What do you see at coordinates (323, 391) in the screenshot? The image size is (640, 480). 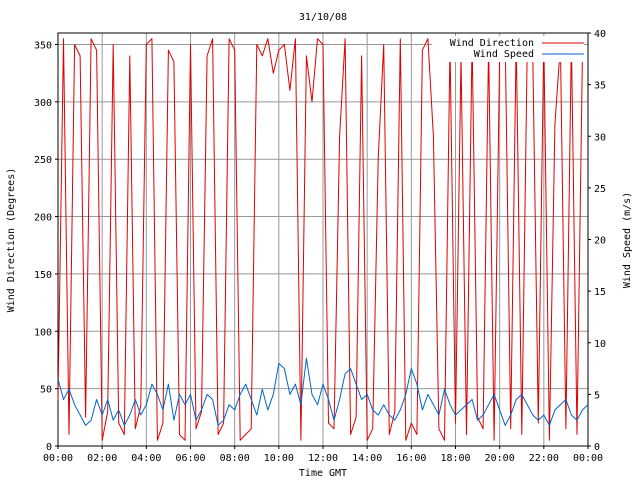 I see `series-line-wind-speed` at bounding box center [323, 391].